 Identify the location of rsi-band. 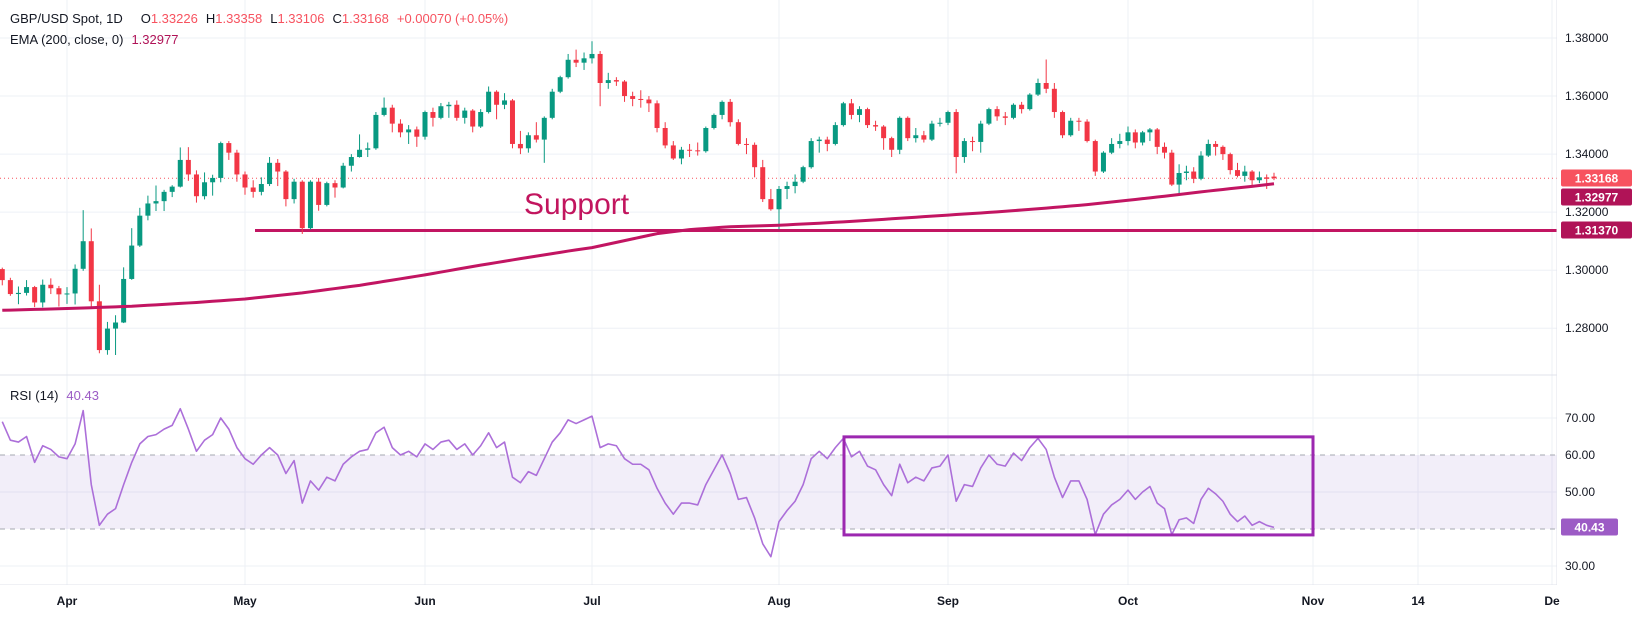
(778, 492).